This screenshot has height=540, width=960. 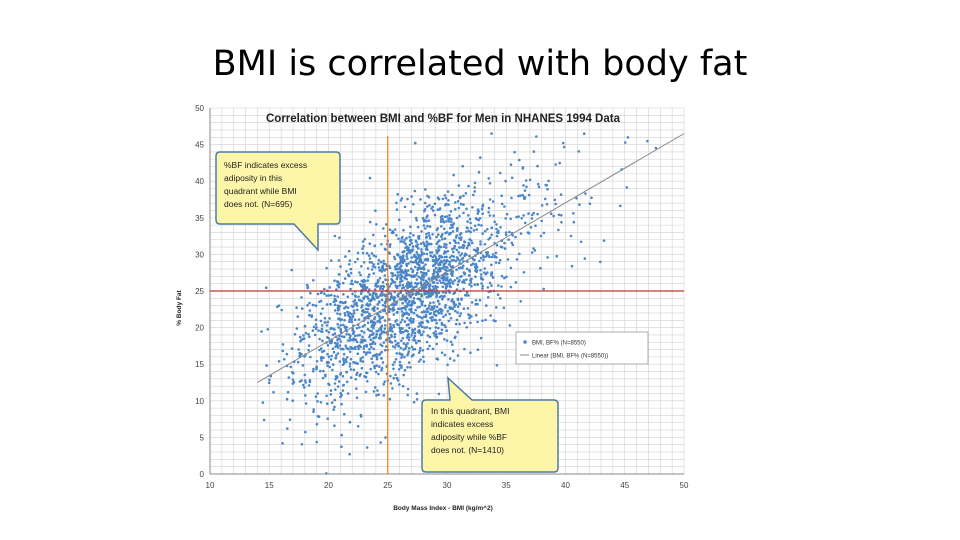 I want to click on y-tick-label: 5, so click(x=202, y=437).